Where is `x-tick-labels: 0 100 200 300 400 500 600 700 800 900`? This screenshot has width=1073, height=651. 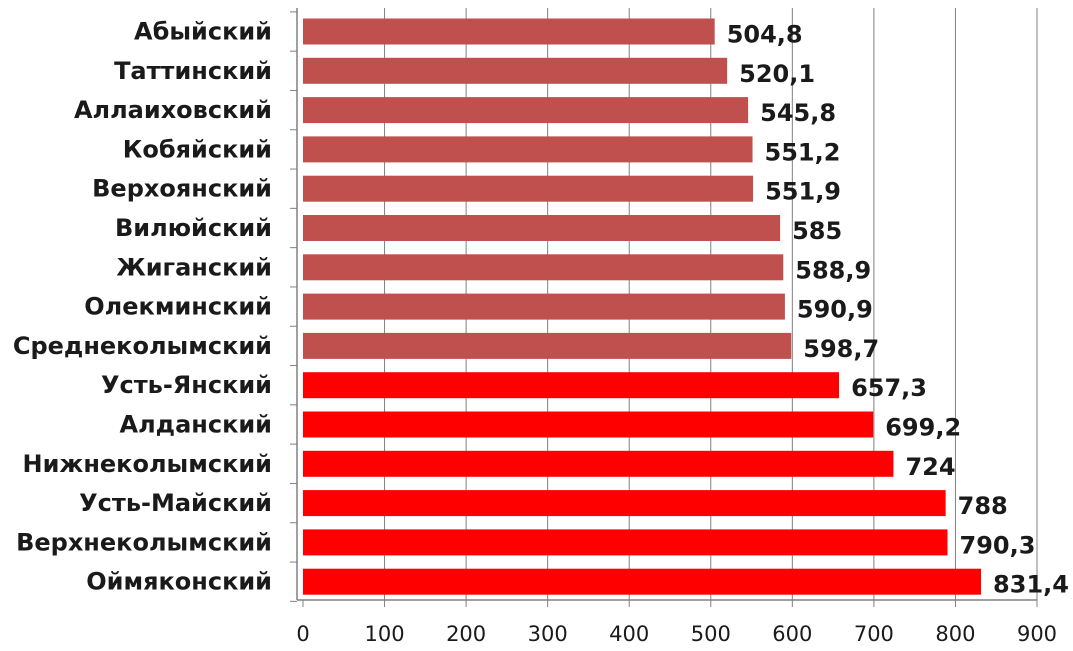
x-tick-labels: 0 100 200 300 400 500 600 700 800 900 is located at coordinates (676, 634).